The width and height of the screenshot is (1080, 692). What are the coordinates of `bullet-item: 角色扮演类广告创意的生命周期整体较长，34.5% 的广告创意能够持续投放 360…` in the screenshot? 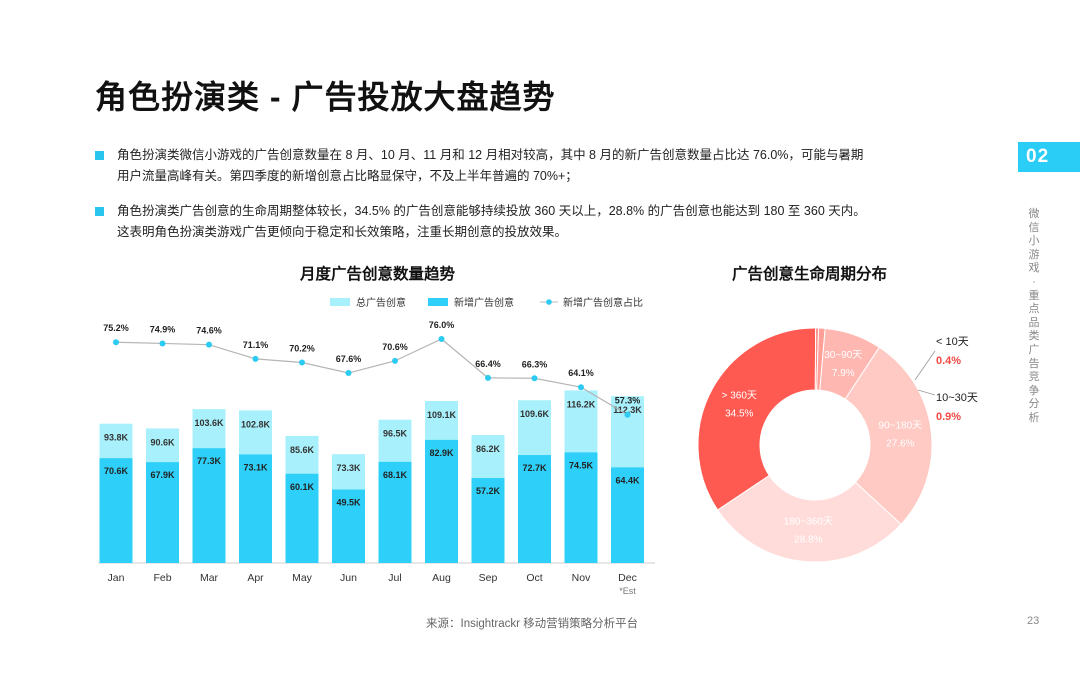 It's located at (510, 222).